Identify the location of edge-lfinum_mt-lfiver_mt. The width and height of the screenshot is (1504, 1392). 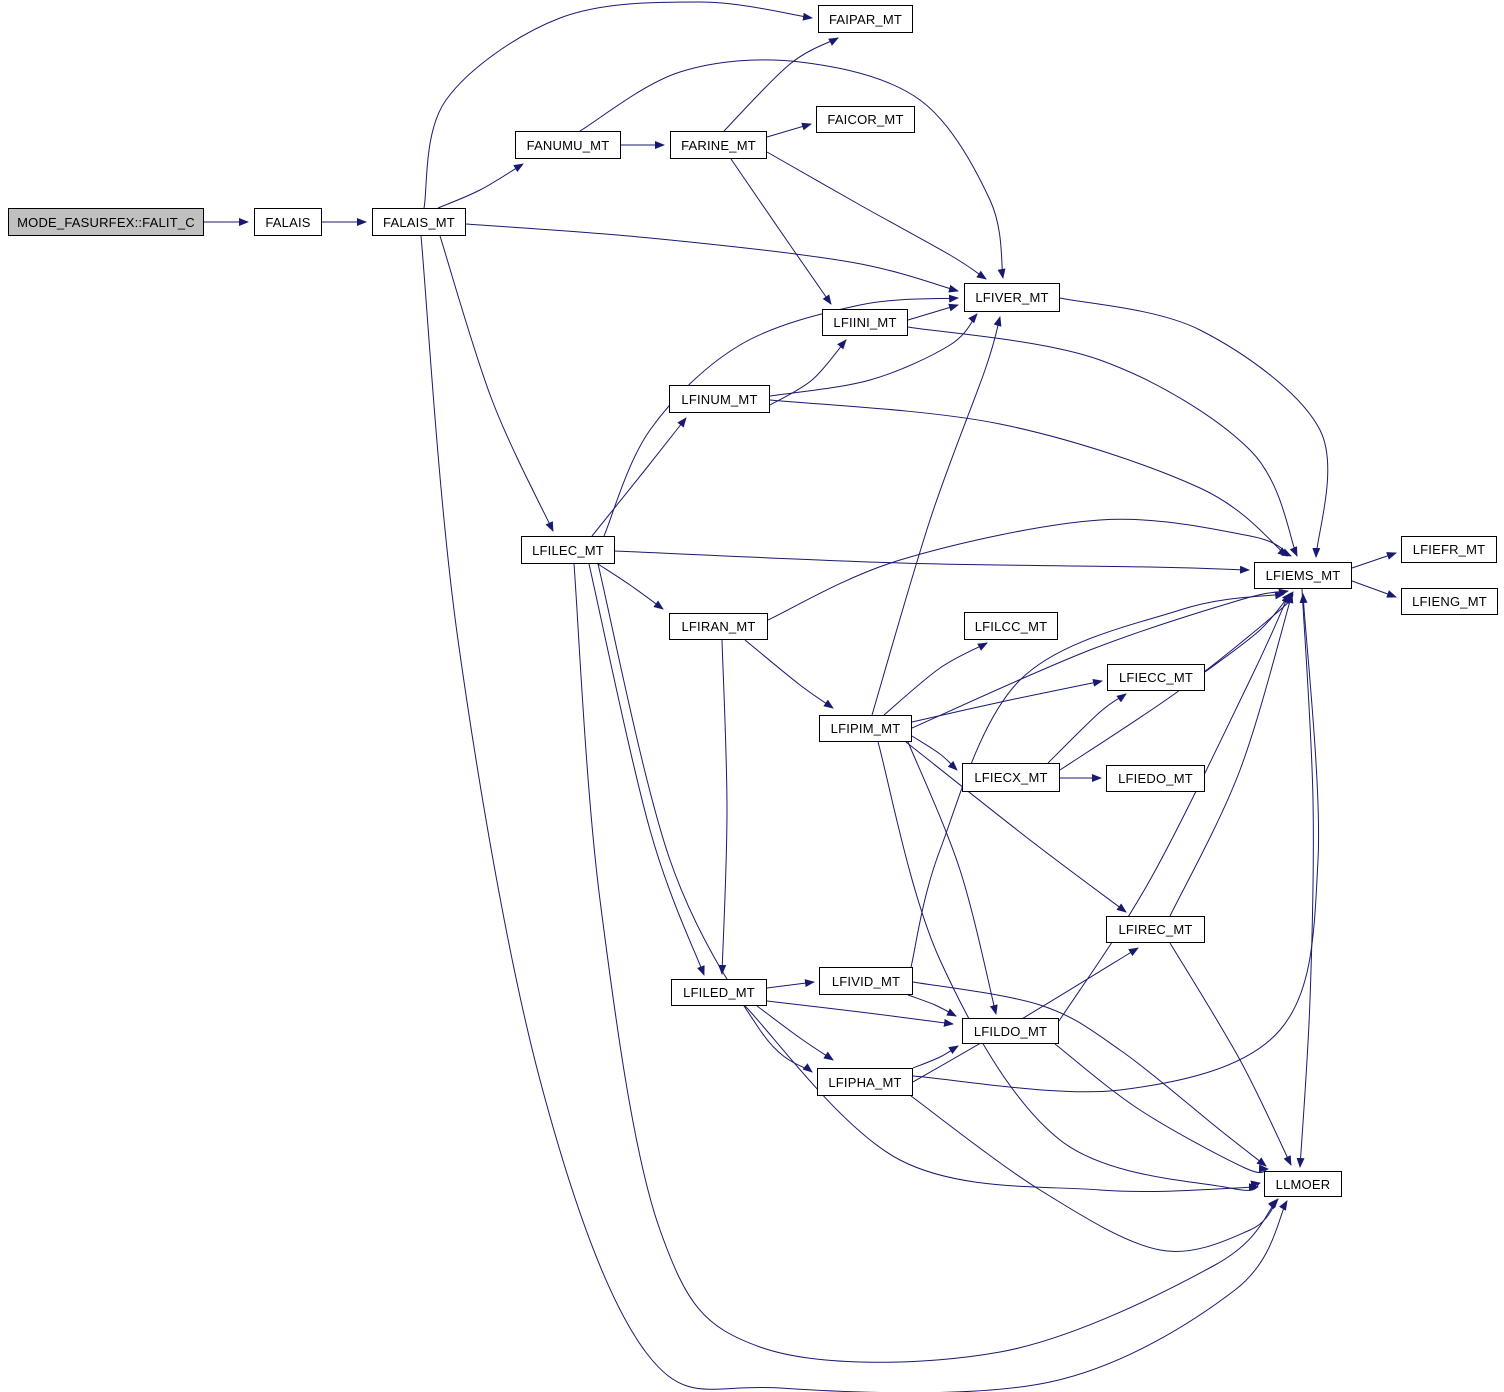
(873, 355).